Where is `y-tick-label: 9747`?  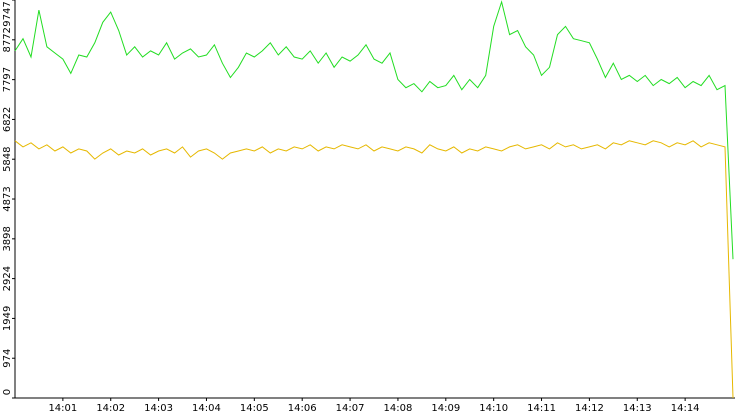
y-tick-label: 9747 is located at coordinates (7, 13).